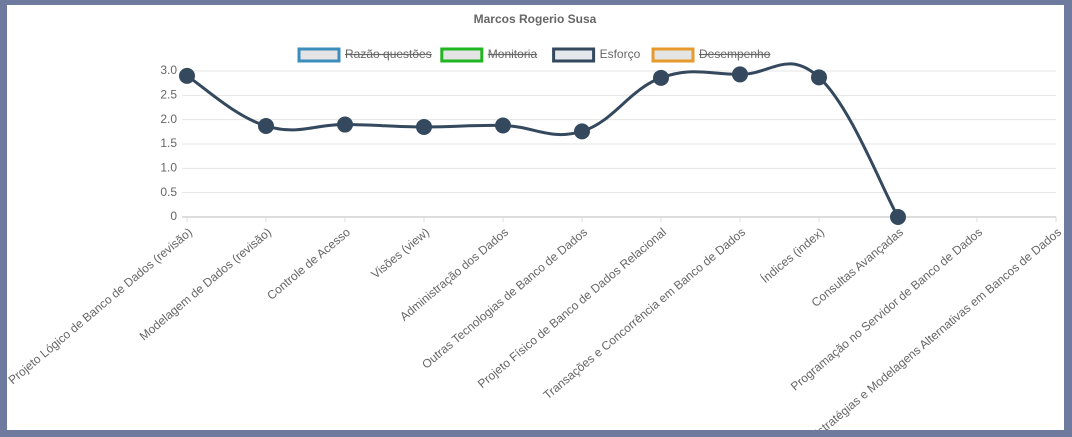  Describe the element at coordinates (399, 253) in the screenshot. I see `x-tick-label: Visões (view)` at that location.